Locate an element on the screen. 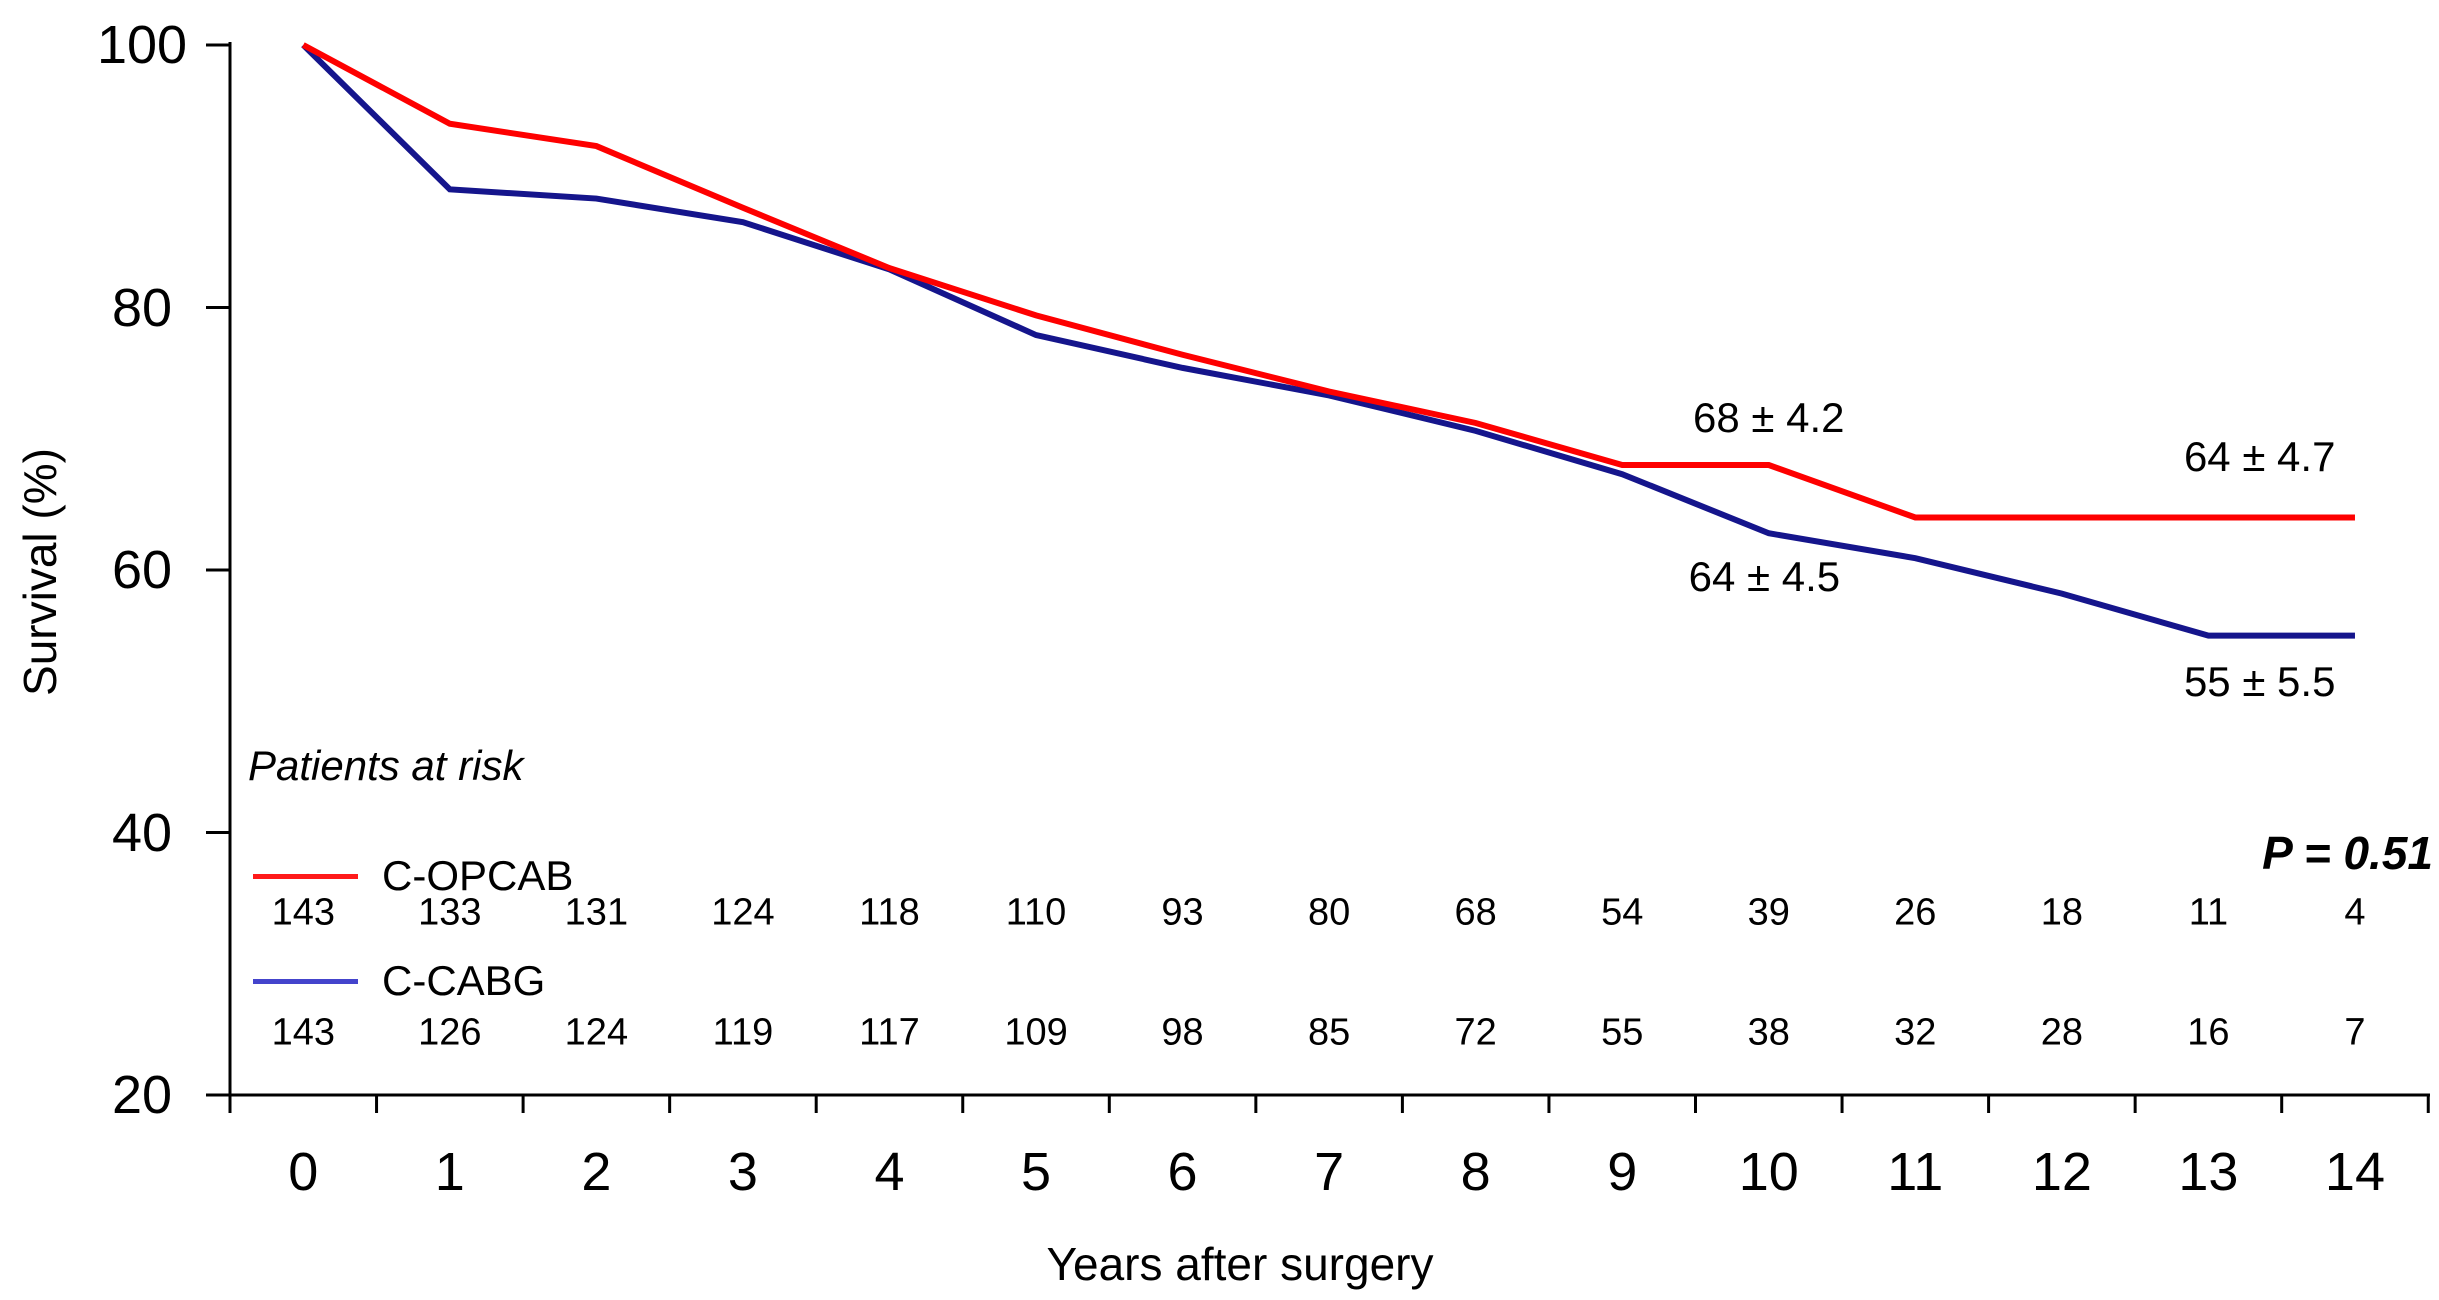 This screenshot has width=2439, height=1300. y-tick-label: 100 is located at coordinates (142, 45).